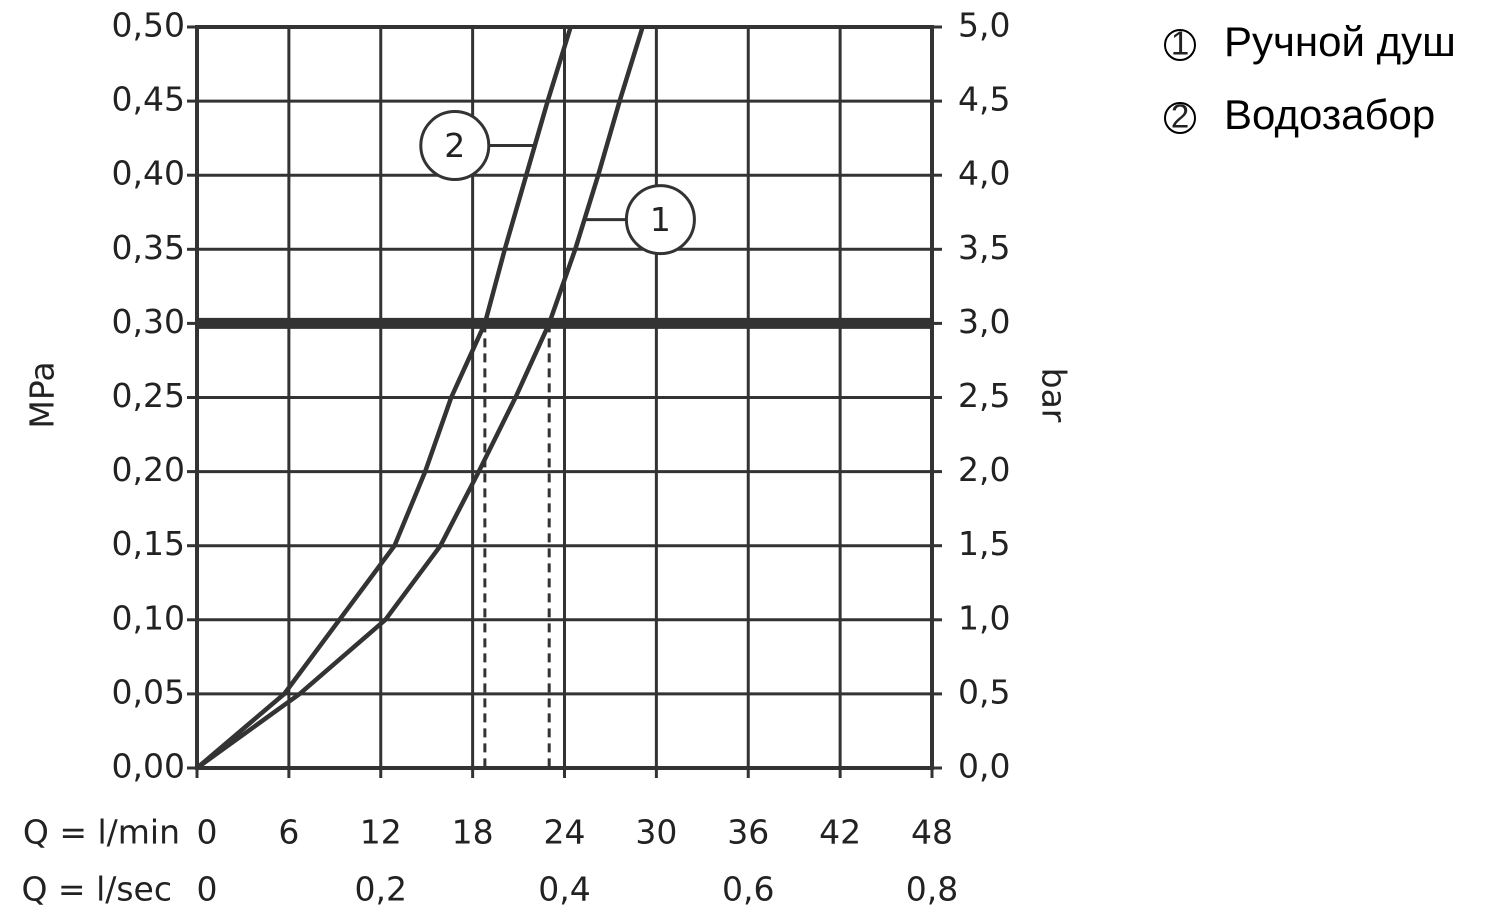 The height and width of the screenshot is (922, 1500). What do you see at coordinates (656, 832) in the screenshot?
I see `x-tick-label: 30` at bounding box center [656, 832].